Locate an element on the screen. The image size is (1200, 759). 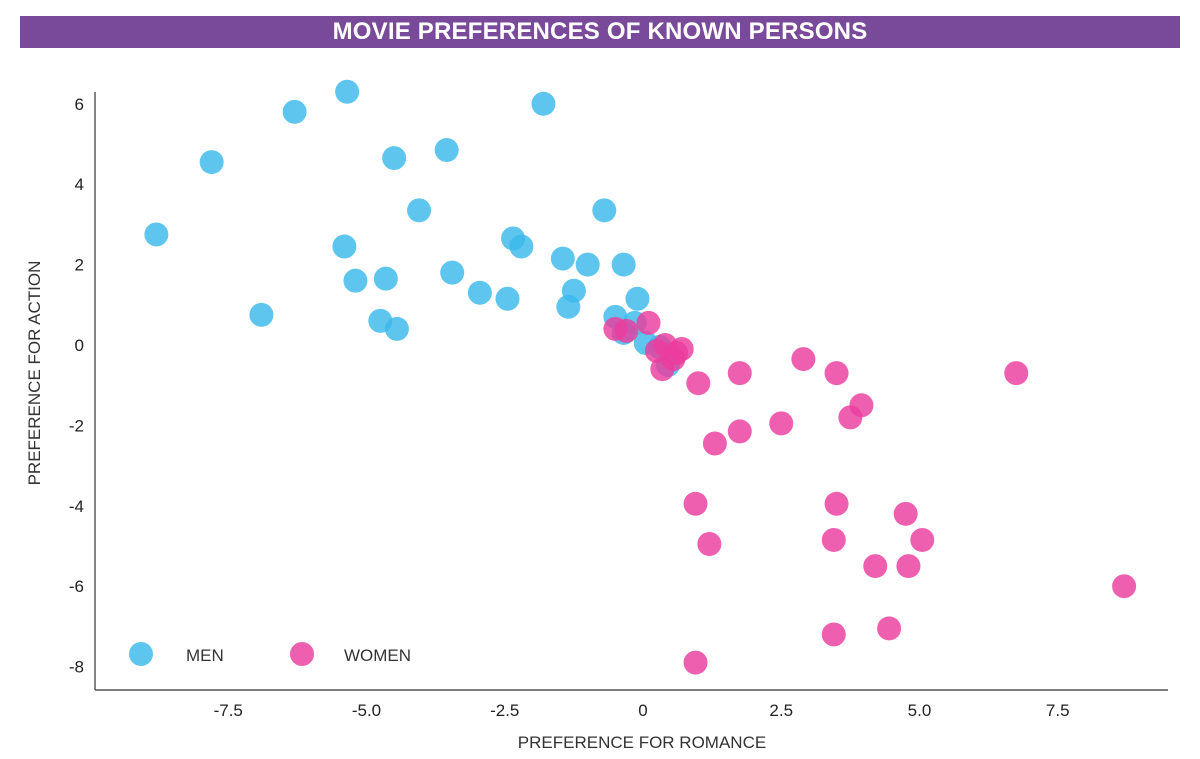
chart-title: MOVIE PREFERENCES OF KNOWN PERSONS is located at coordinates (600, 31).